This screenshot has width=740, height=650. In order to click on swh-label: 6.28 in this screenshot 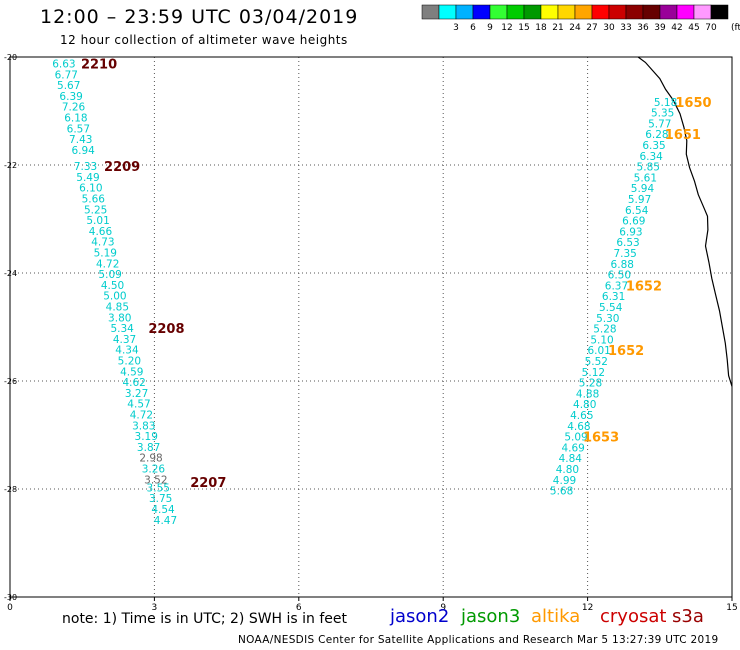, I will do `click(656, 135)`.